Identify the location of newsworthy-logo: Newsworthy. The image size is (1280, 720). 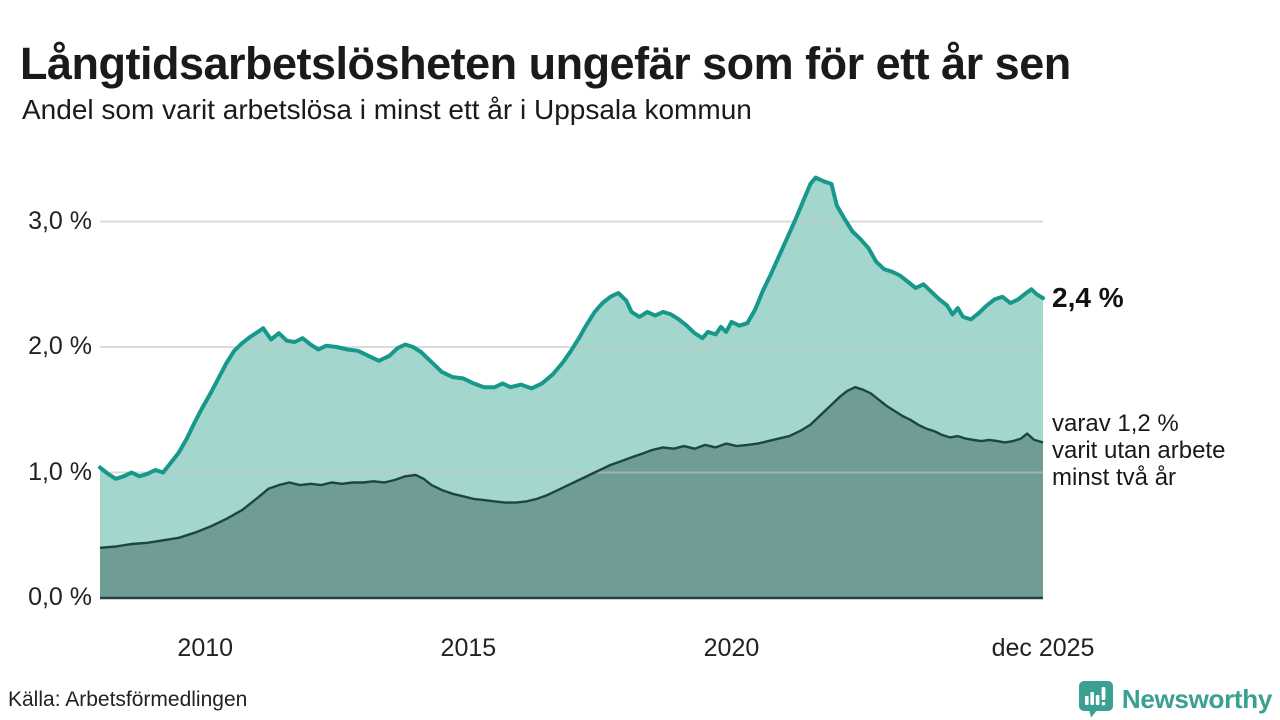
(1175, 699).